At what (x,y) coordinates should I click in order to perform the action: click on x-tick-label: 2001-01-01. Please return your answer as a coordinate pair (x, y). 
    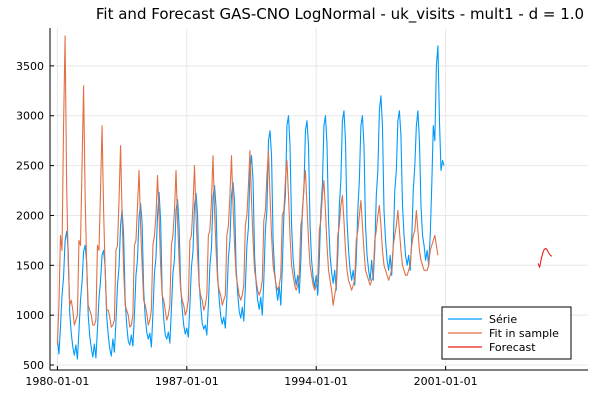
    Looking at the image, I should click on (446, 381).